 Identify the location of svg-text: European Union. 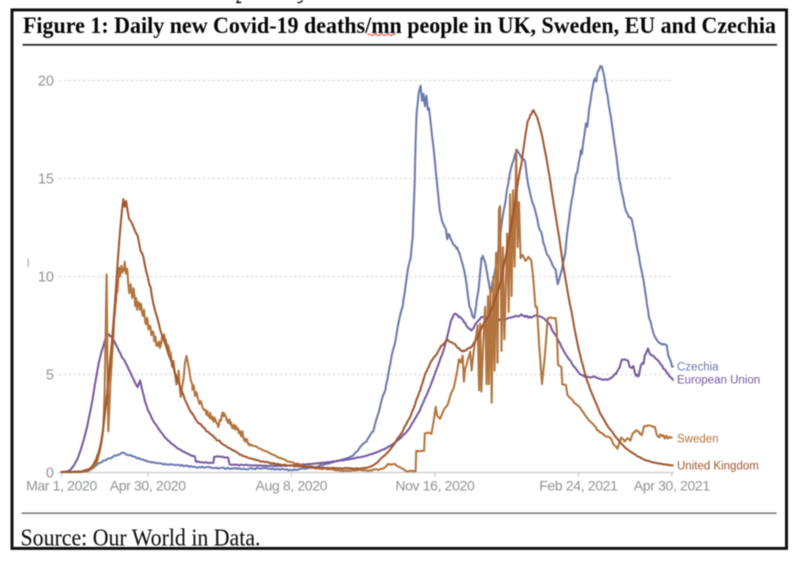
(718, 380).